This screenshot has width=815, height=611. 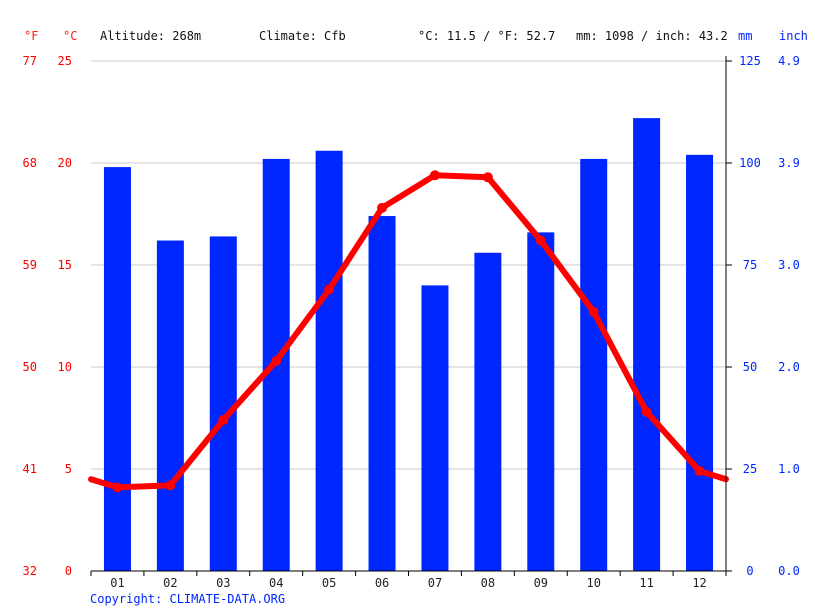 What do you see at coordinates (68, 469) in the screenshot?
I see `celsius-tick-label: 5` at bounding box center [68, 469].